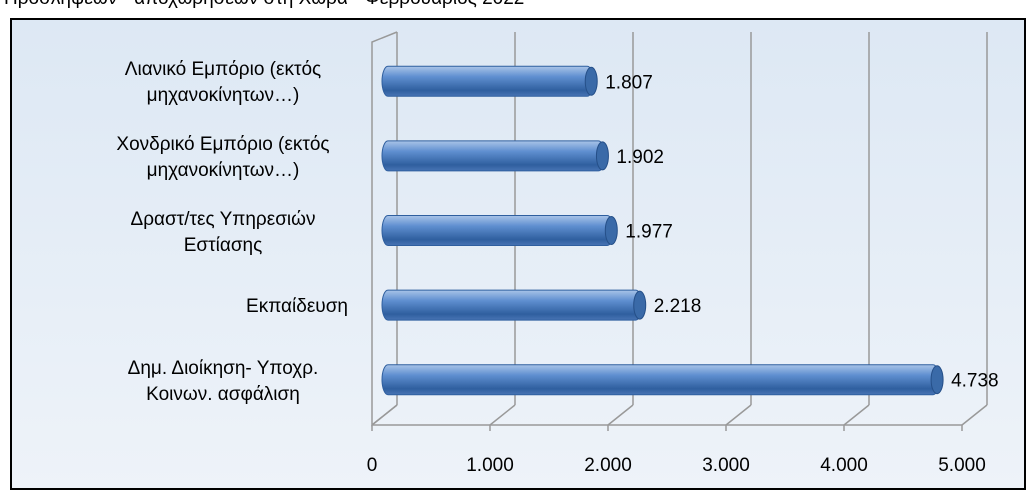 This screenshot has height=493, width=1036. I want to click on data-label: 1.902, so click(640, 157).